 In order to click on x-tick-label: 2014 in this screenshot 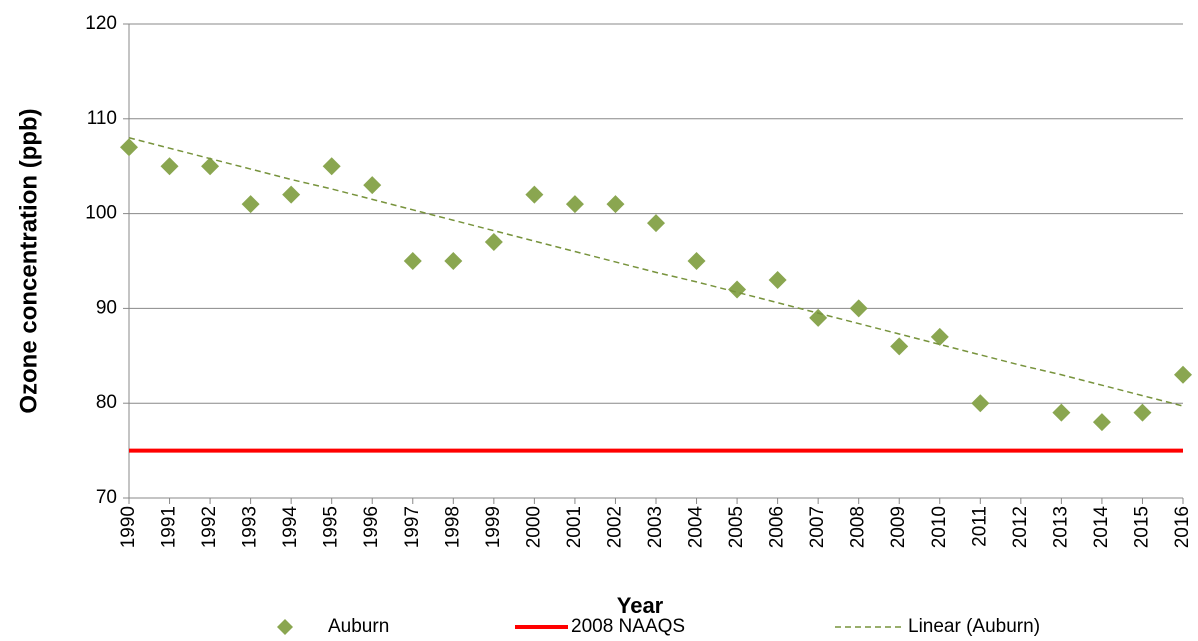, I will do `click(1101, 527)`.